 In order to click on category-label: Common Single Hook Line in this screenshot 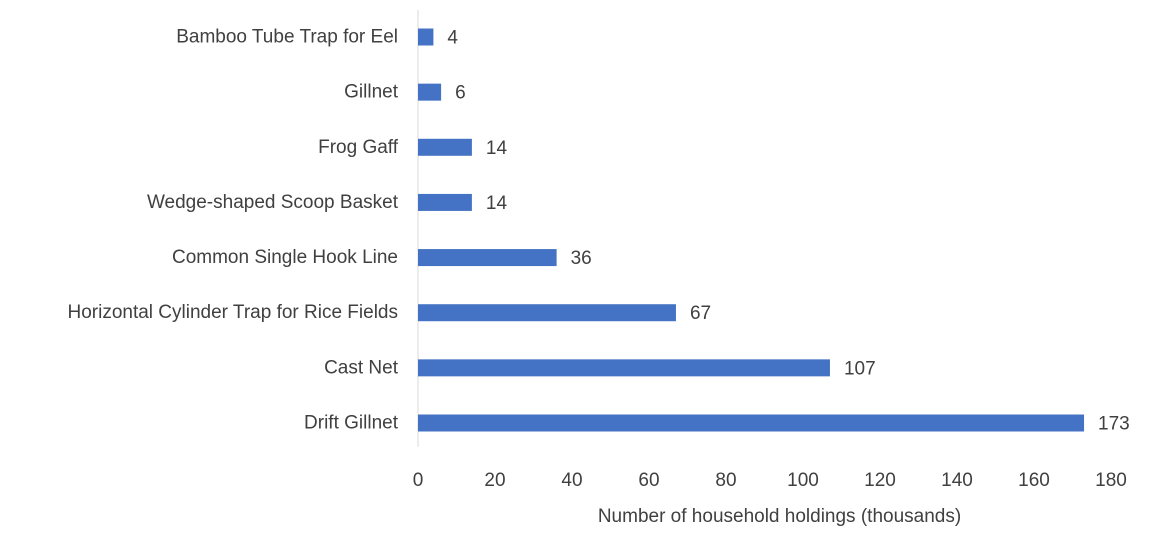, I will do `click(285, 257)`.